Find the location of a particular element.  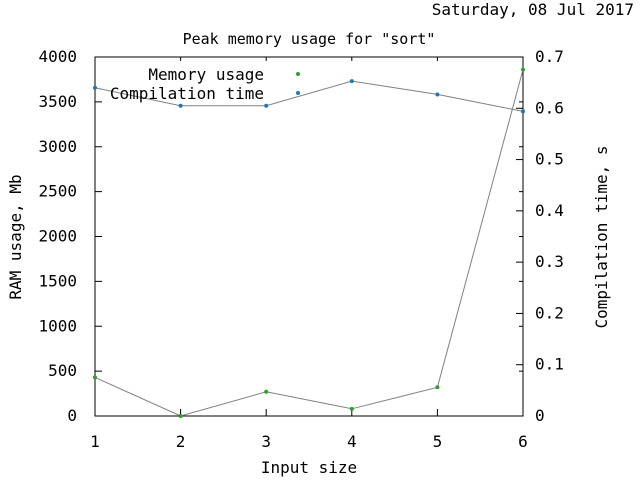

y2-tick-label: 0.3 is located at coordinates (549, 261).